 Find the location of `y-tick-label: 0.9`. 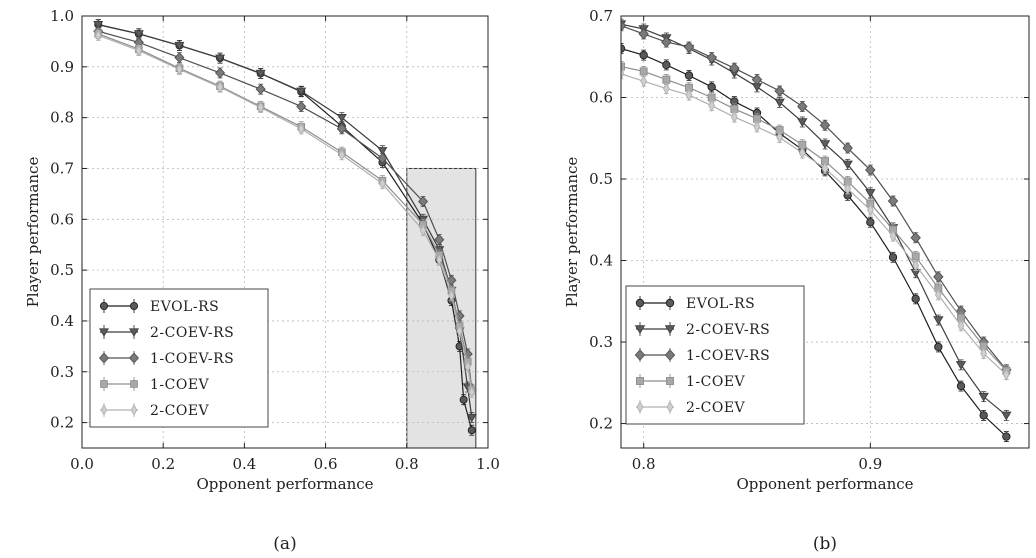

y-tick-label: 0.9 is located at coordinates (62, 67).